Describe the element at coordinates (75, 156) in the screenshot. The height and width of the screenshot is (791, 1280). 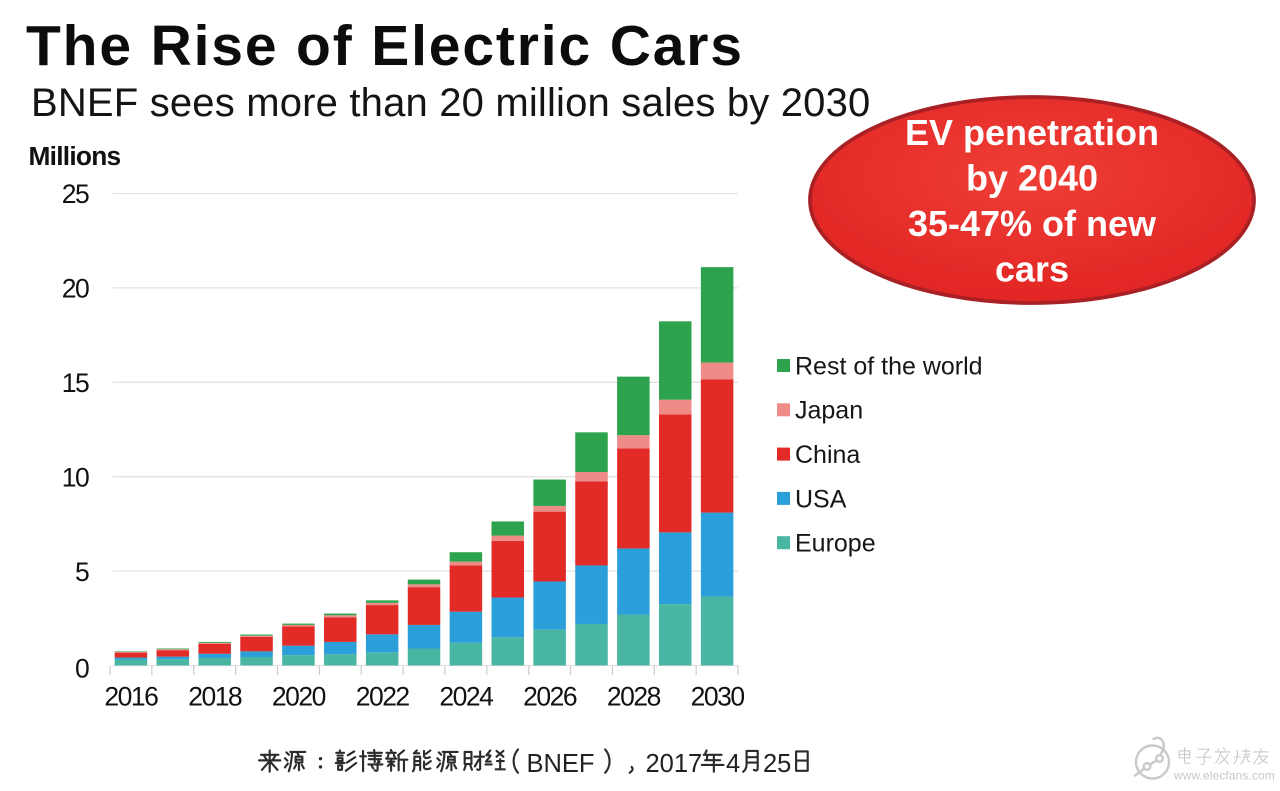
I see `svg-text: Millions` at that location.